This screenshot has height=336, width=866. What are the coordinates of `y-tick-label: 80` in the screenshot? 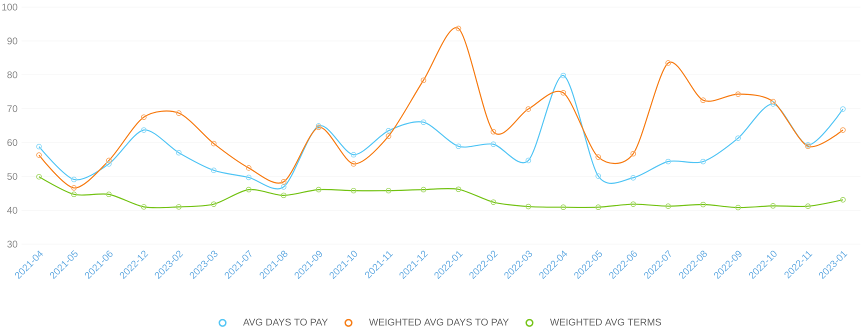 It's located at (12, 74).